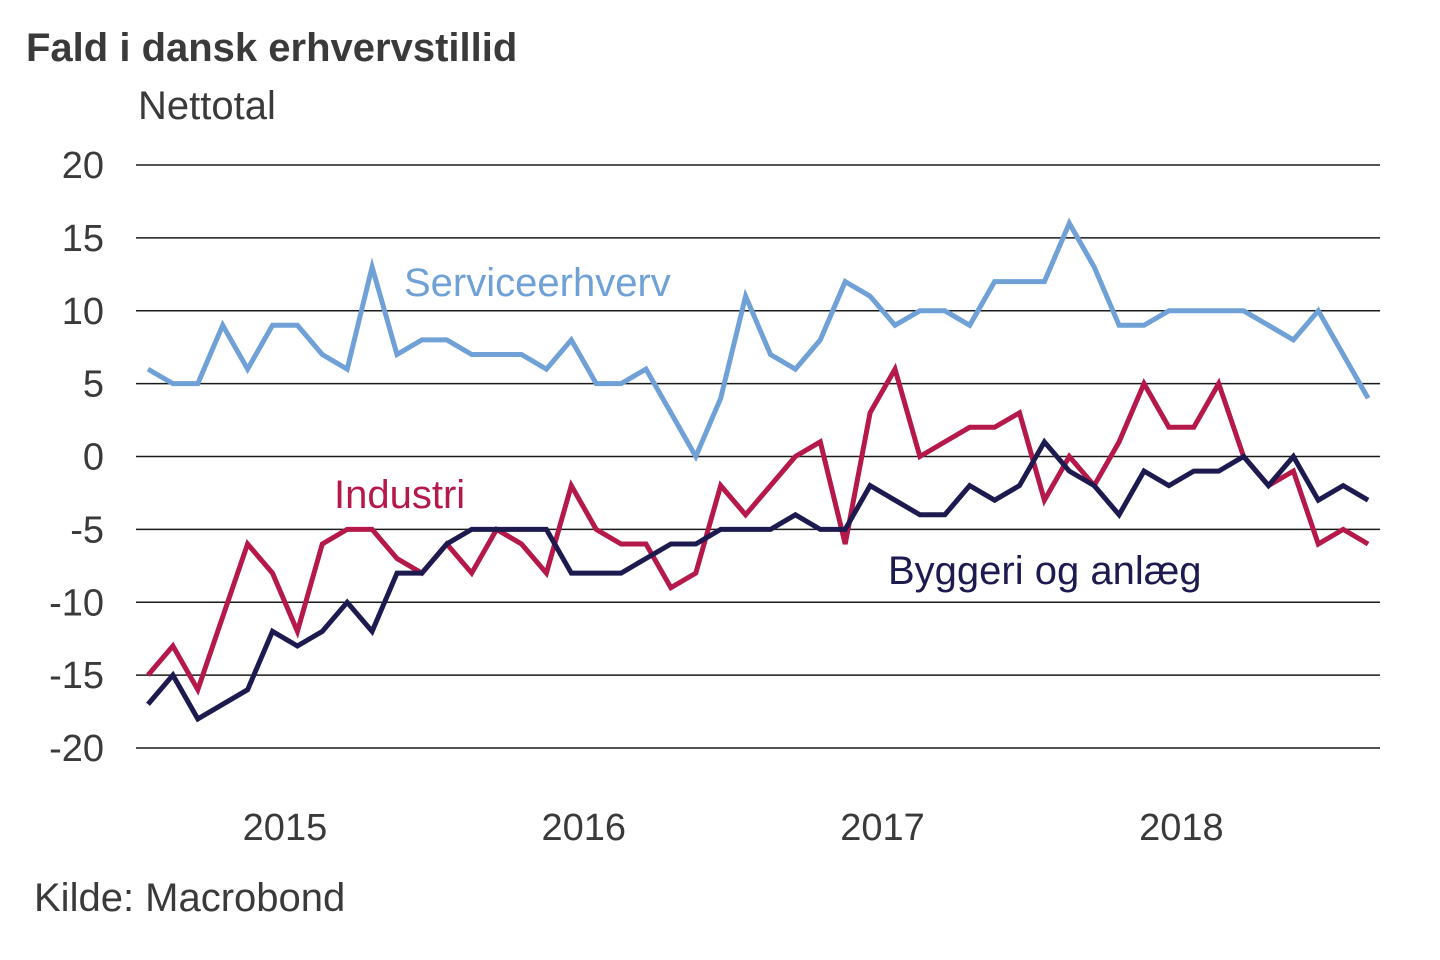 This screenshot has height=960, width=1440. Describe the element at coordinates (399, 495) in the screenshot. I see `series-label-industri: Industri` at that location.